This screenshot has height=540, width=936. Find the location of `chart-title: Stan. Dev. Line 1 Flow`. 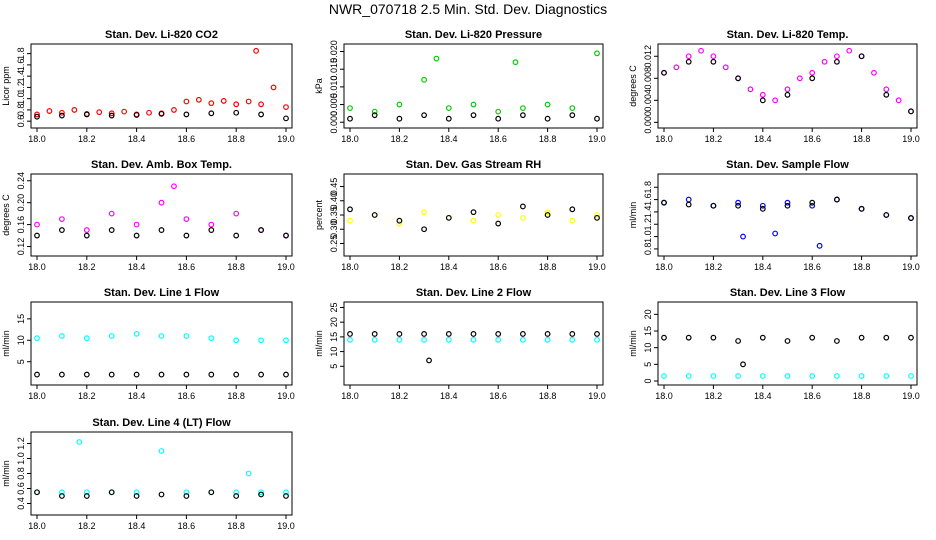

chart-title: Stan. Dev. Line 1 Flow is located at coordinates (162, 293).